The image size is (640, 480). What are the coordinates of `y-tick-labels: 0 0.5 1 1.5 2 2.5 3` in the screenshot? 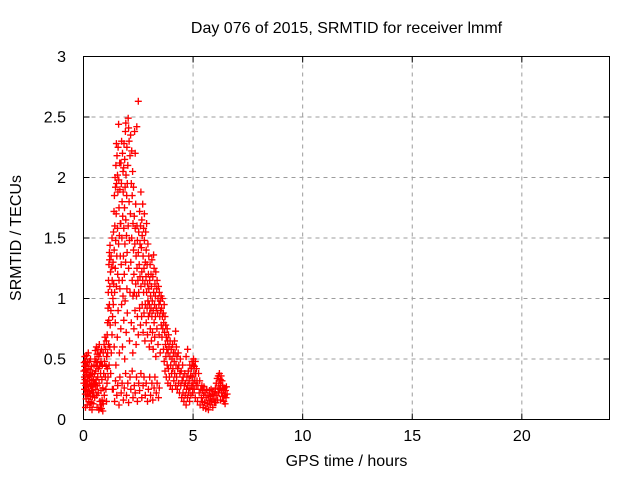 It's located at (55, 239).